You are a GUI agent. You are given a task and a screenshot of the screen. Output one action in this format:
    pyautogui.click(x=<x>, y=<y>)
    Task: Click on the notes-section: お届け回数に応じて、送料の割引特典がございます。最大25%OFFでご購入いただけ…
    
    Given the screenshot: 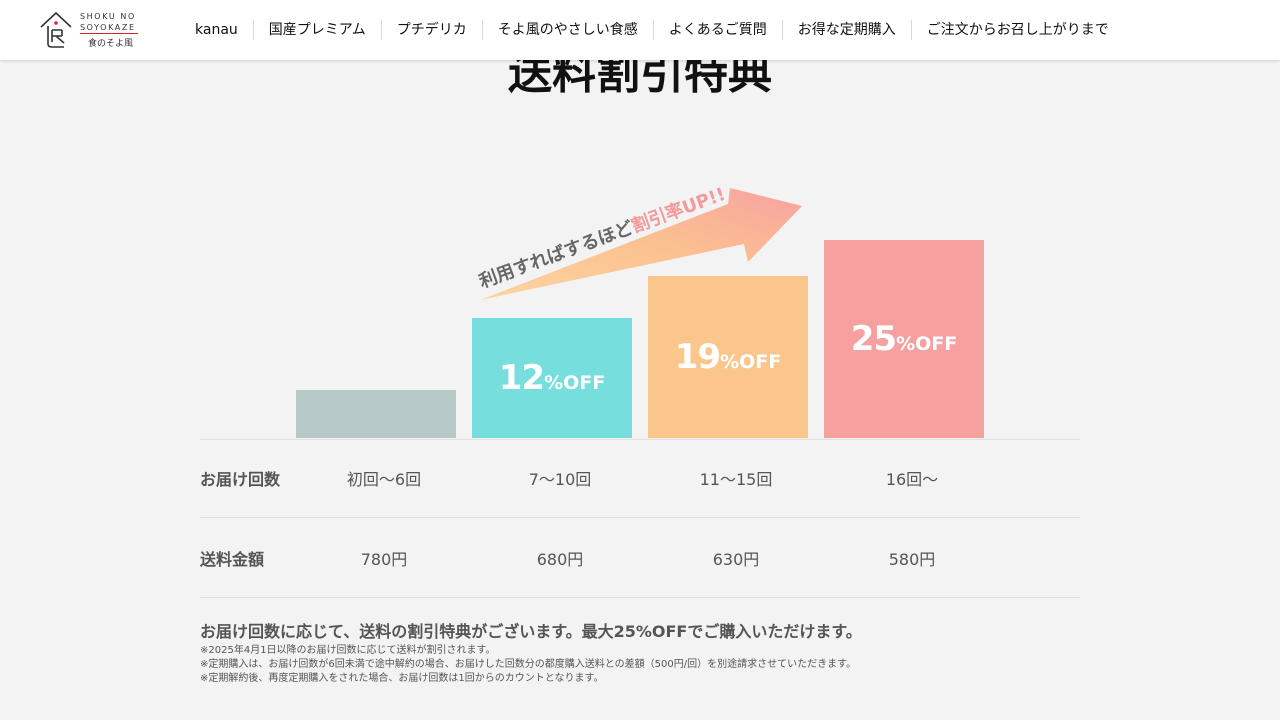 What is the action you would take?
    pyautogui.click(x=640, y=653)
    